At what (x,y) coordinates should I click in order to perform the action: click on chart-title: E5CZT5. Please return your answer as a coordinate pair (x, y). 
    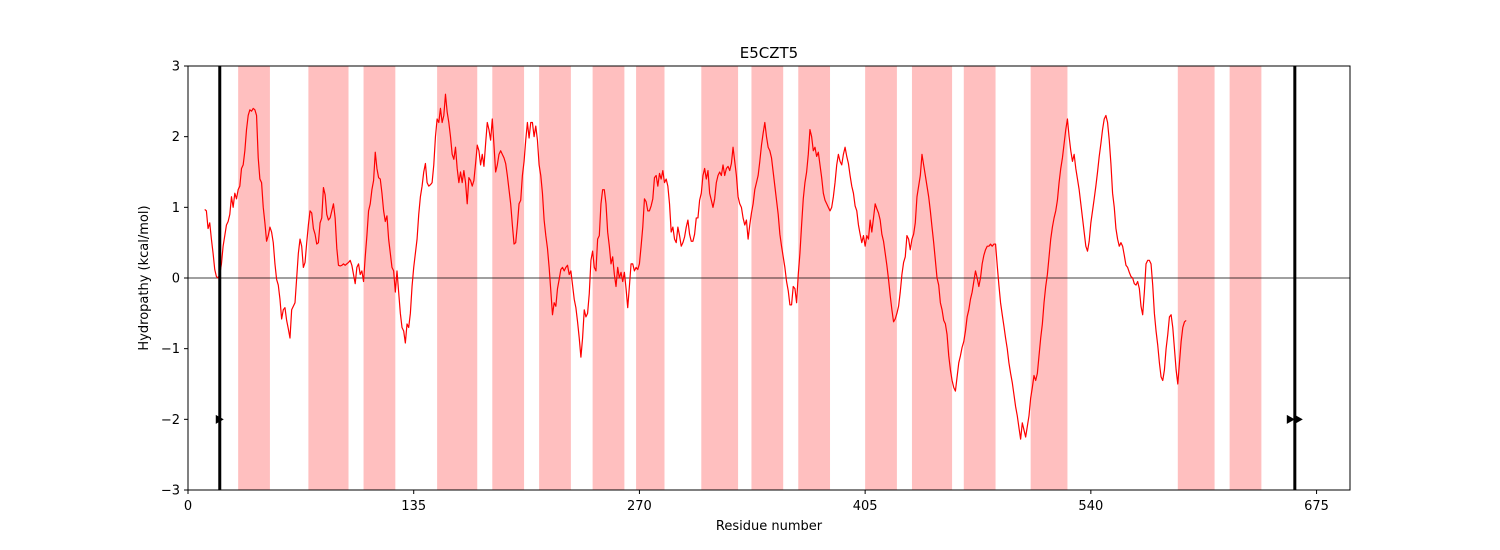
    Looking at the image, I should click on (769, 53).